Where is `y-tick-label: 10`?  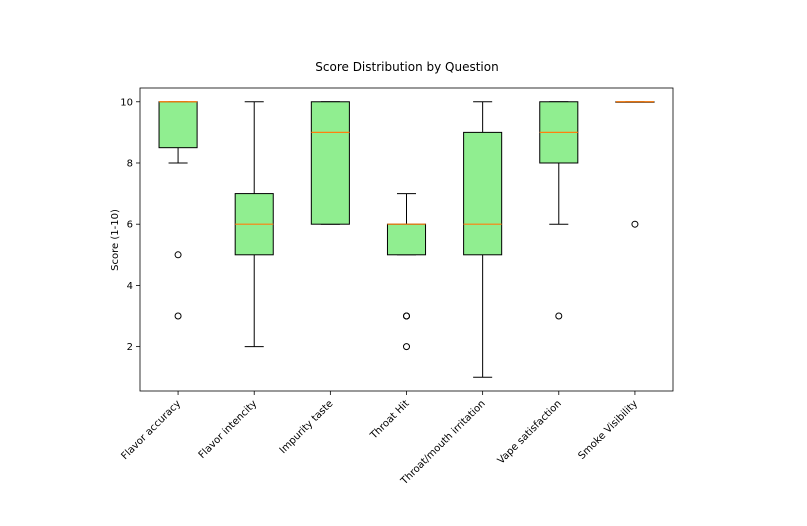 y-tick-label: 10 is located at coordinates (126, 102).